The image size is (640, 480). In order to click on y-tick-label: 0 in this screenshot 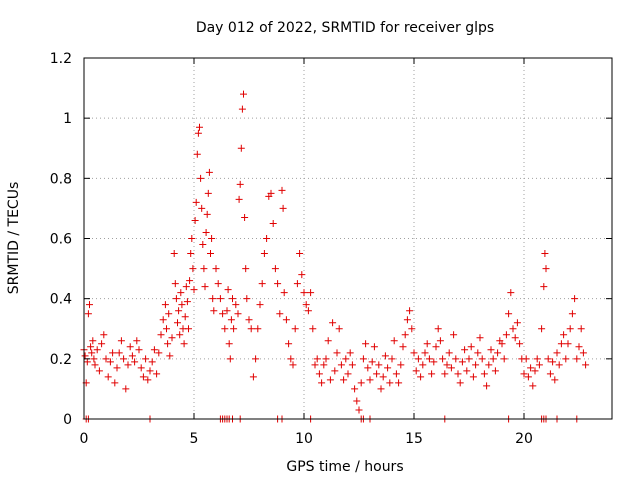, I will do `click(67, 420)`.